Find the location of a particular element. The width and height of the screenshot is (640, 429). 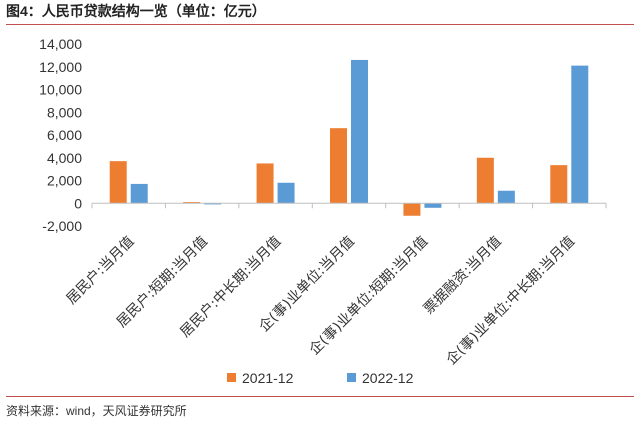

y-tick-label: 0 is located at coordinates (78, 203).